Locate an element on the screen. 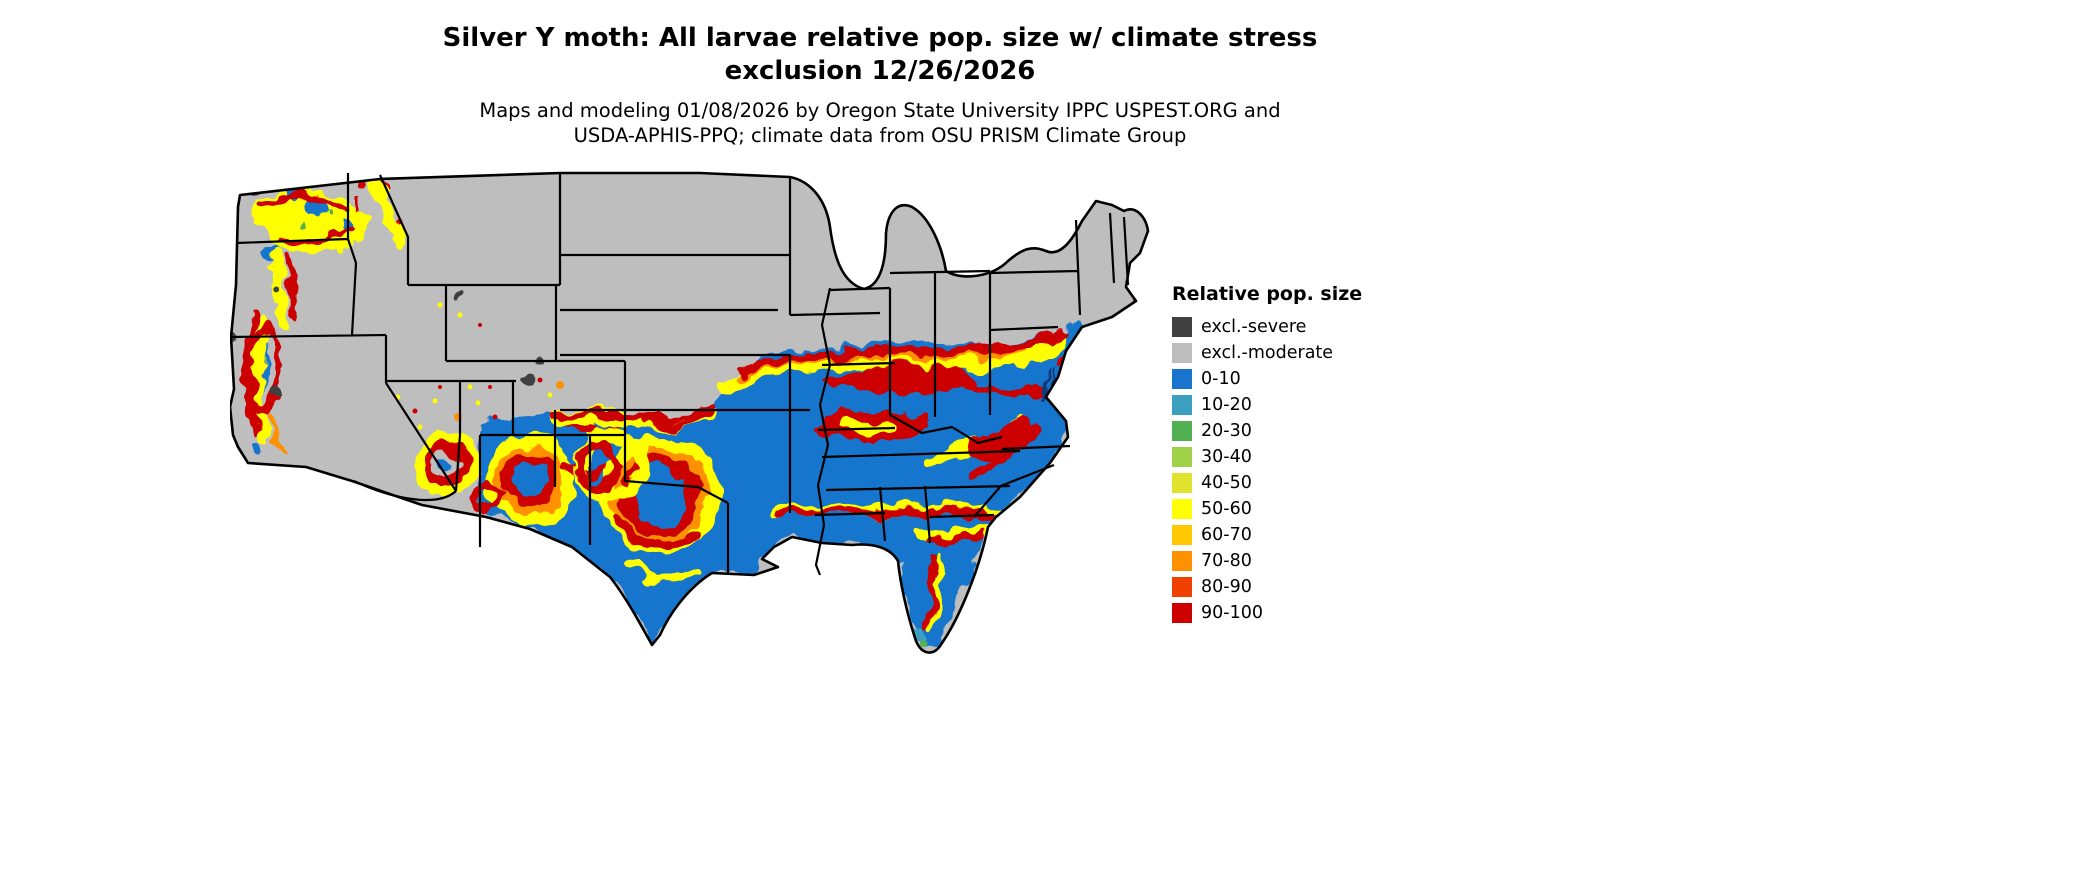 This screenshot has height=892, width=2100. legend-item: 20-30 is located at coordinates (1282, 431).